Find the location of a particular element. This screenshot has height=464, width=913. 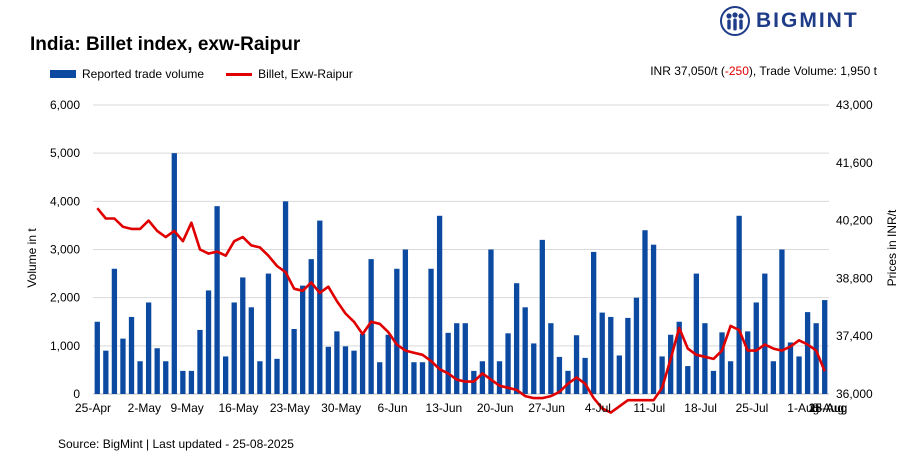

left-axis-ticks: 0 1,000 2,000 3,000 4,000 5,000 6,000 is located at coordinates (65, 249).